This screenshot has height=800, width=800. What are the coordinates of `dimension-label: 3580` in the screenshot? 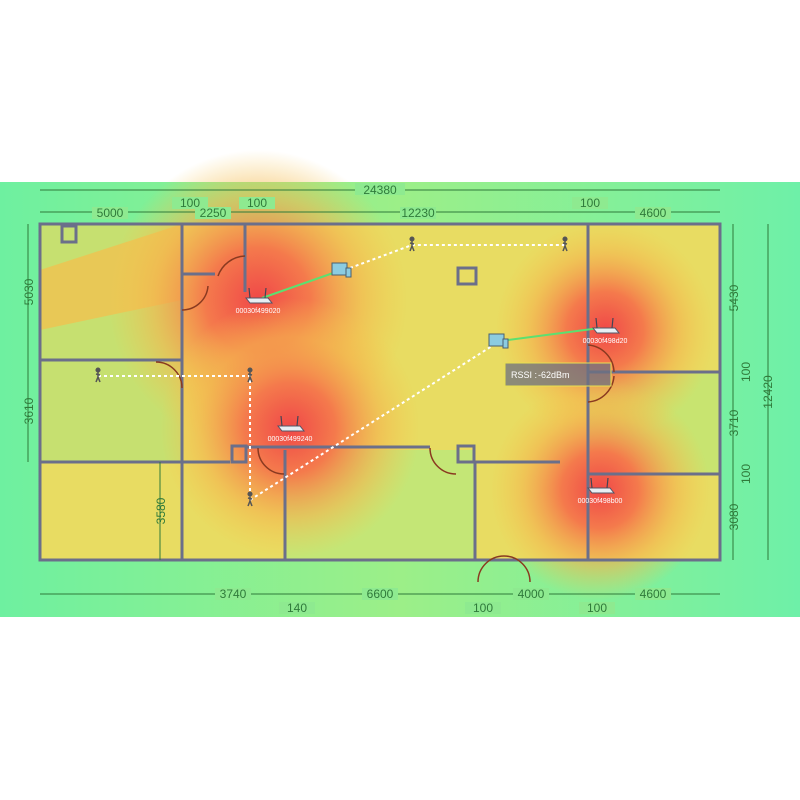 It's located at (161, 510).